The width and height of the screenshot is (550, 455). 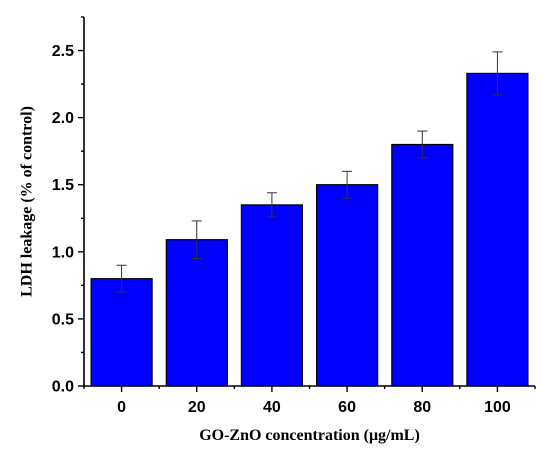 What do you see at coordinates (422, 407) in the screenshot?
I see `x-tick-label-80: 80` at bounding box center [422, 407].